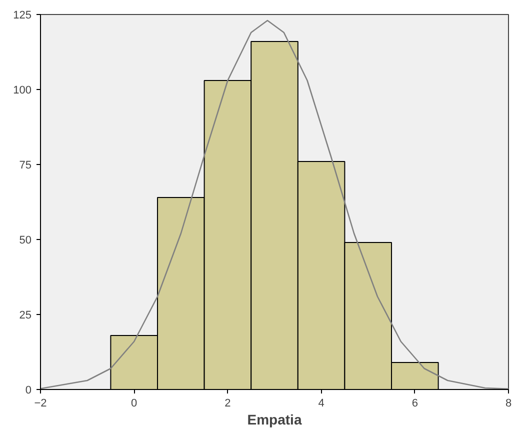  What do you see at coordinates (22, 16) in the screenshot?
I see `y-tick-label: 125` at bounding box center [22, 16].